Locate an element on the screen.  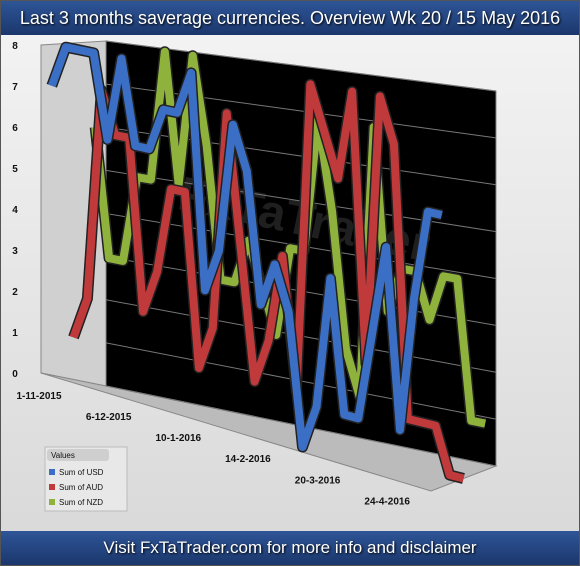
x-tick-label: 14-2-2016 is located at coordinates (248, 459).